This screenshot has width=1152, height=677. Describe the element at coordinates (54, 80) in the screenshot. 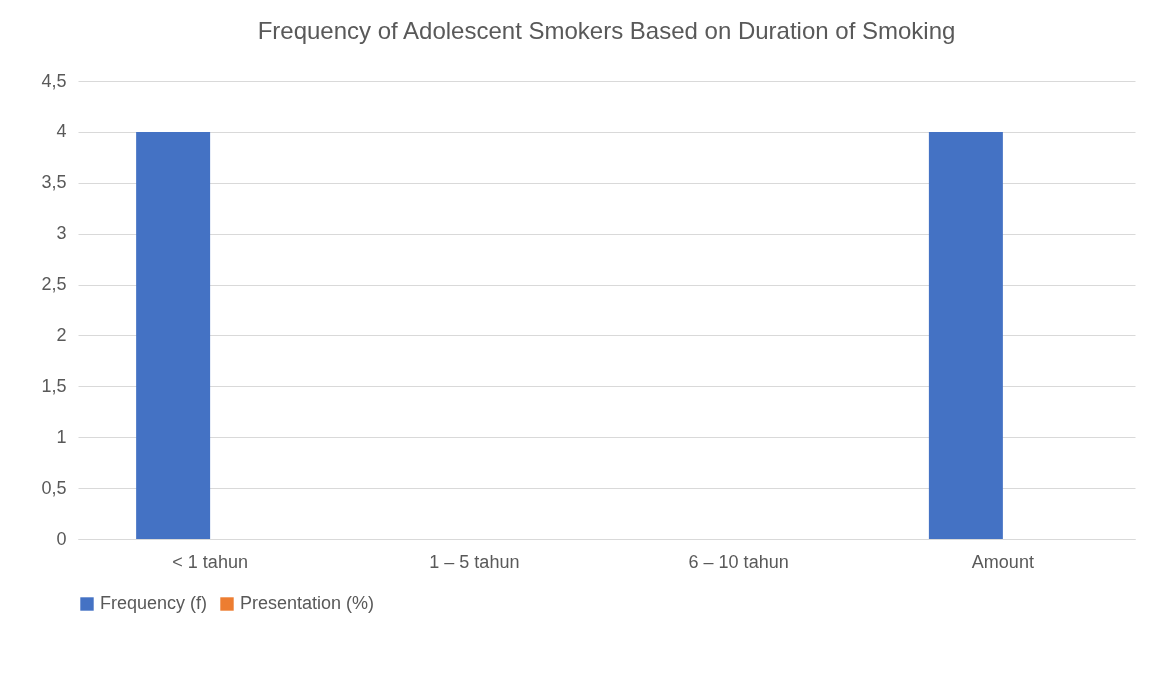

I see `y-tick-label: 4,5` at that location.